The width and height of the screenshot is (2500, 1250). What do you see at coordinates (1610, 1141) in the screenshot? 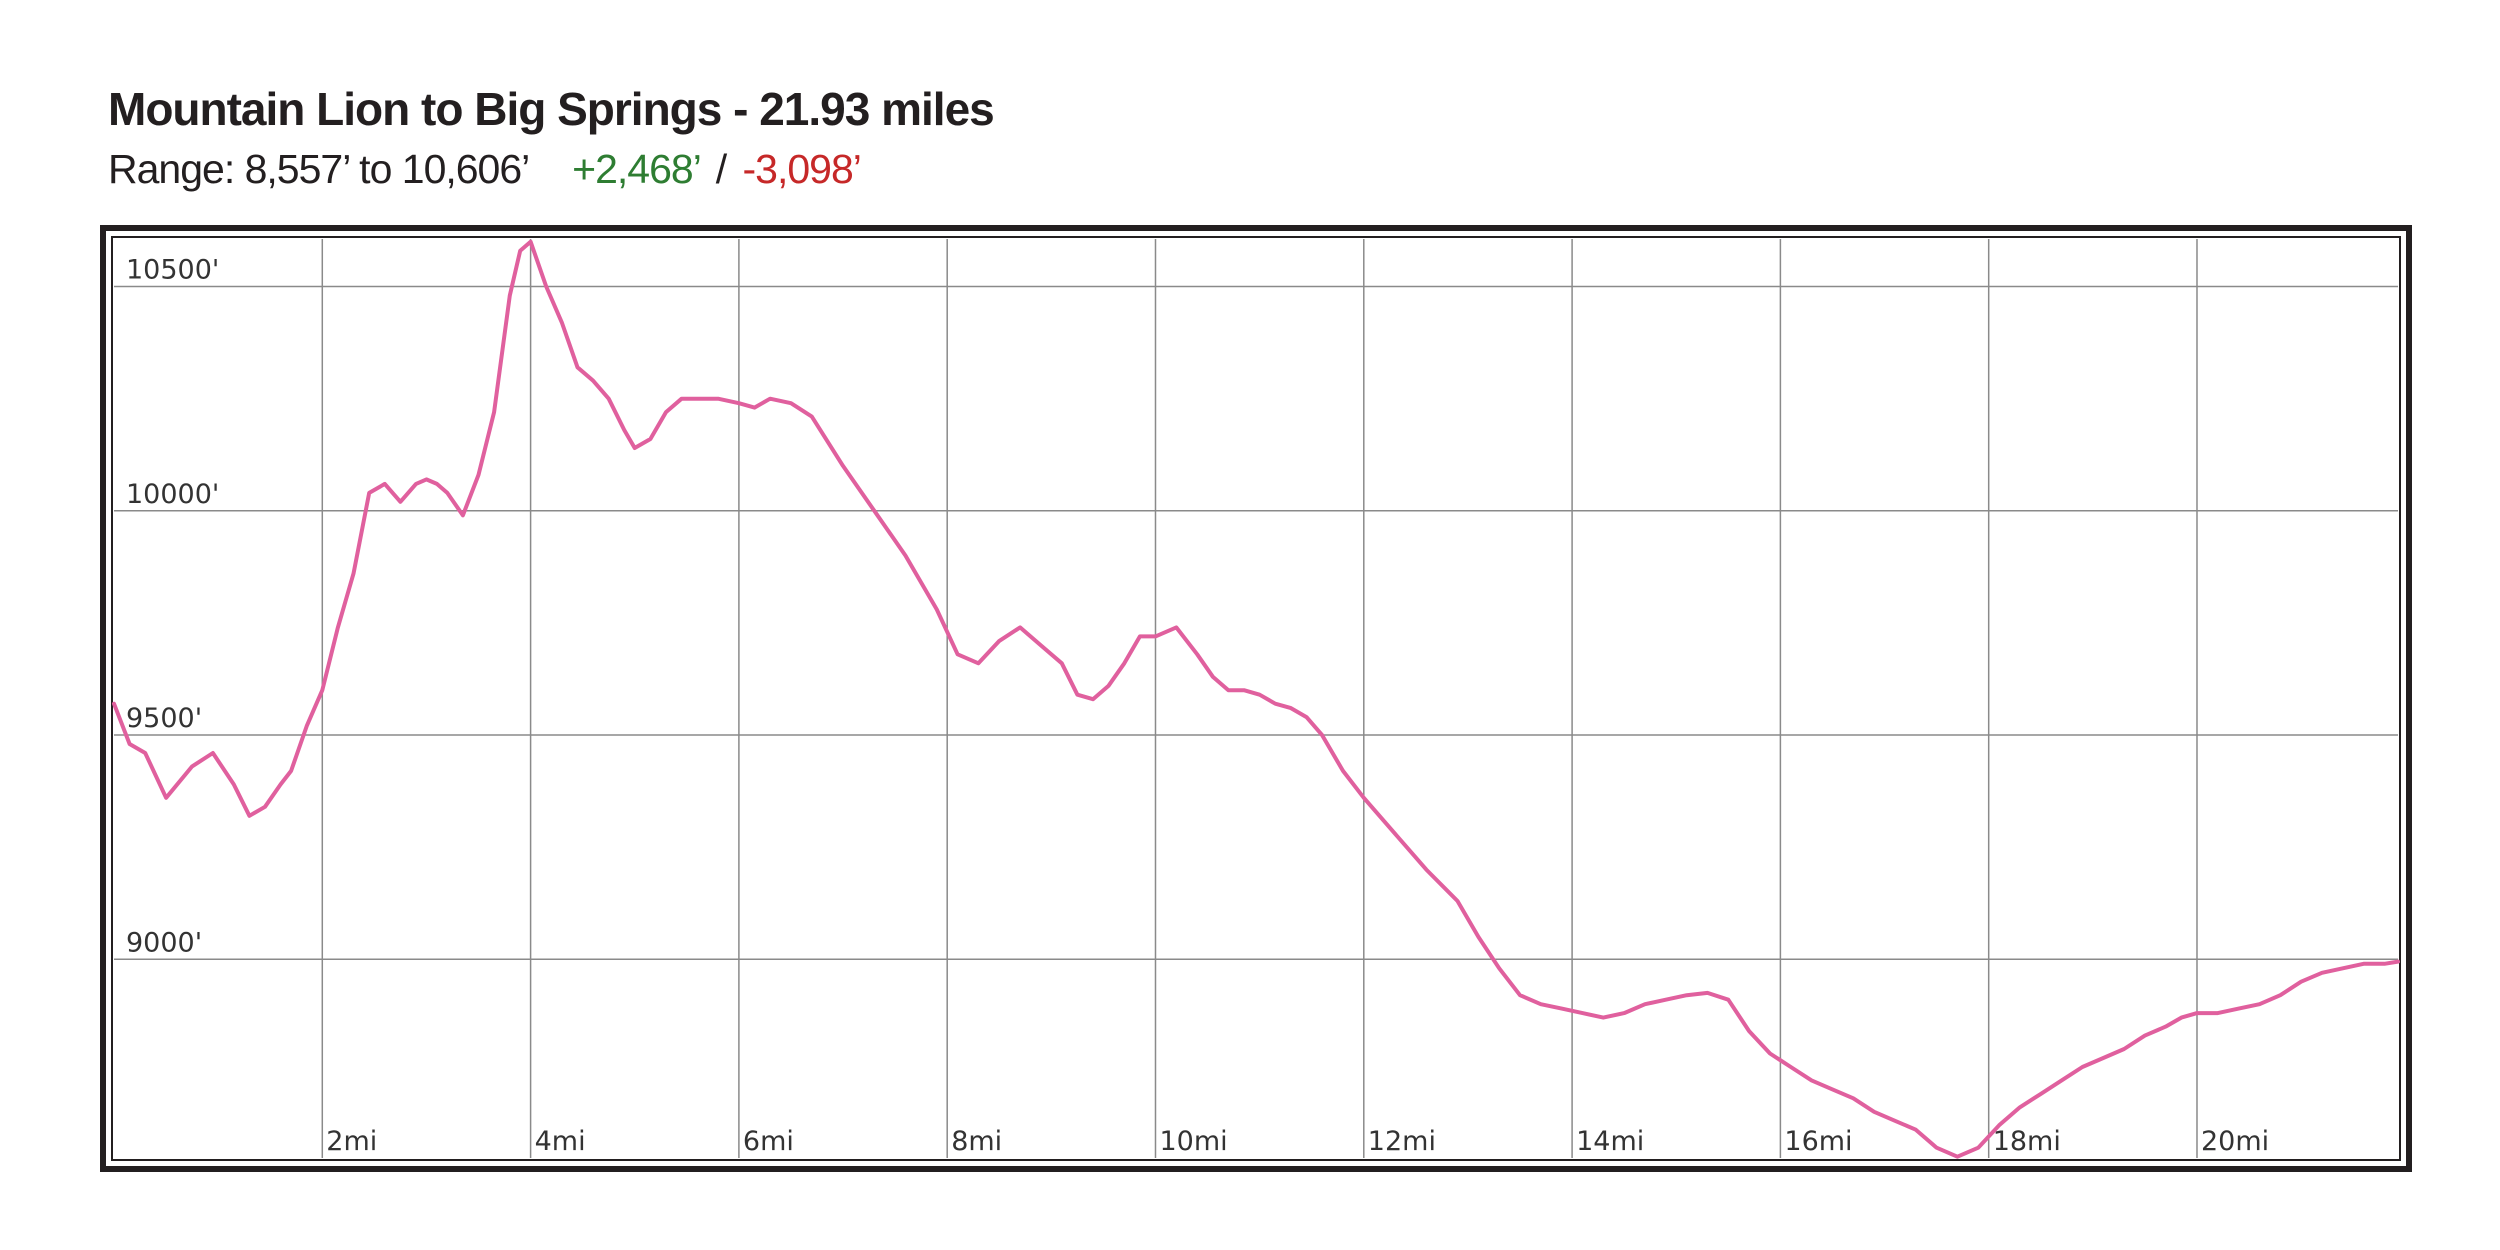
I see `x-tick-label: 14mi` at bounding box center [1610, 1141].